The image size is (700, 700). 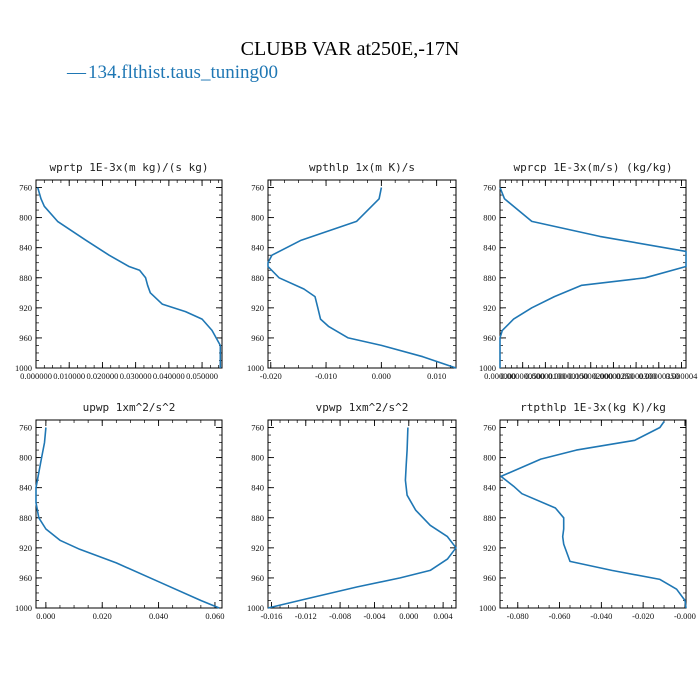 I want to click on figure-title: CLUBB VAR at250E,-17N, so click(x=350, y=49).